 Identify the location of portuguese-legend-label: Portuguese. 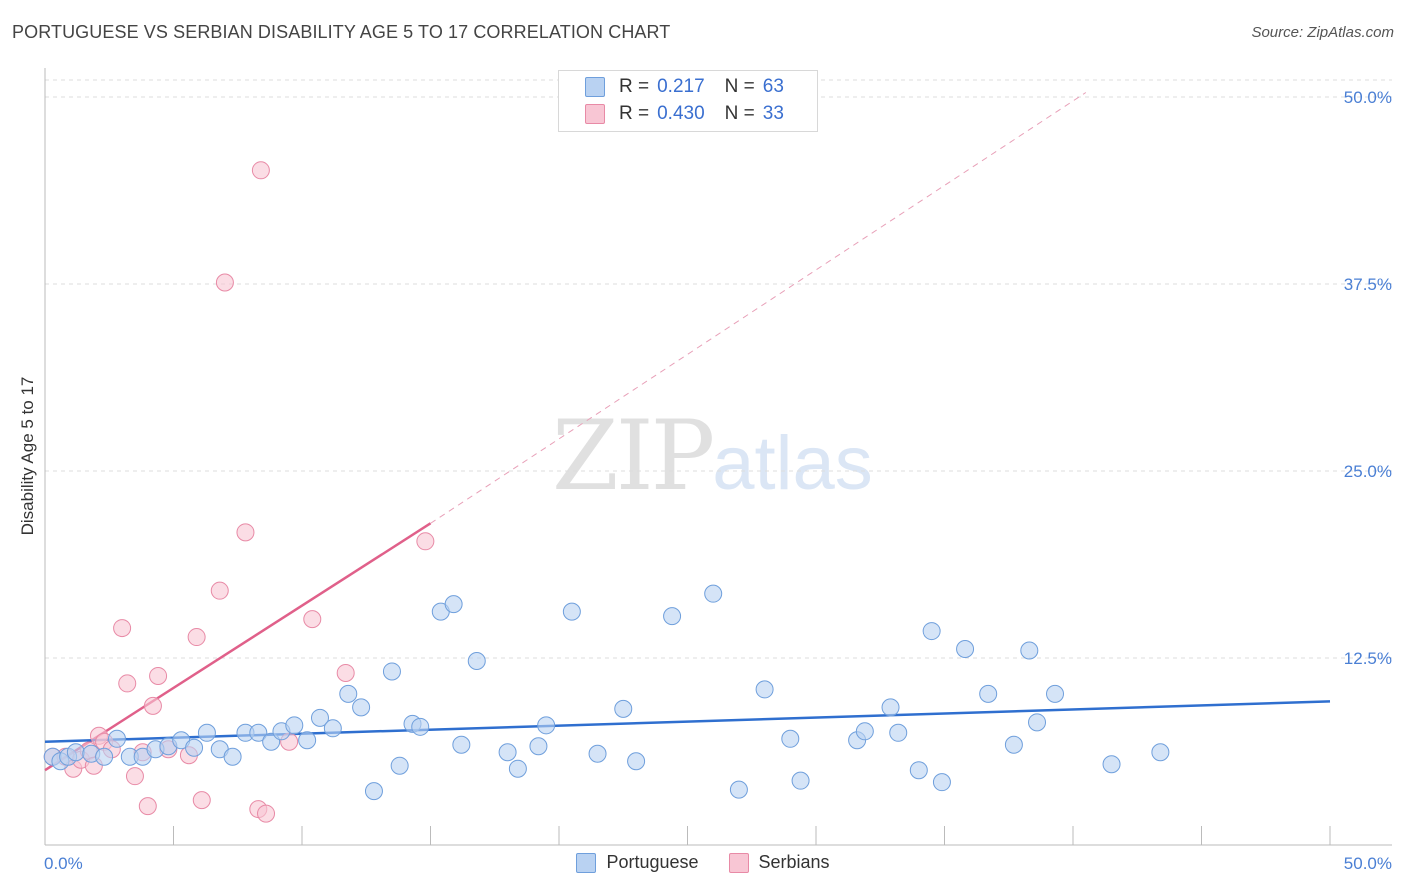
(652, 862).